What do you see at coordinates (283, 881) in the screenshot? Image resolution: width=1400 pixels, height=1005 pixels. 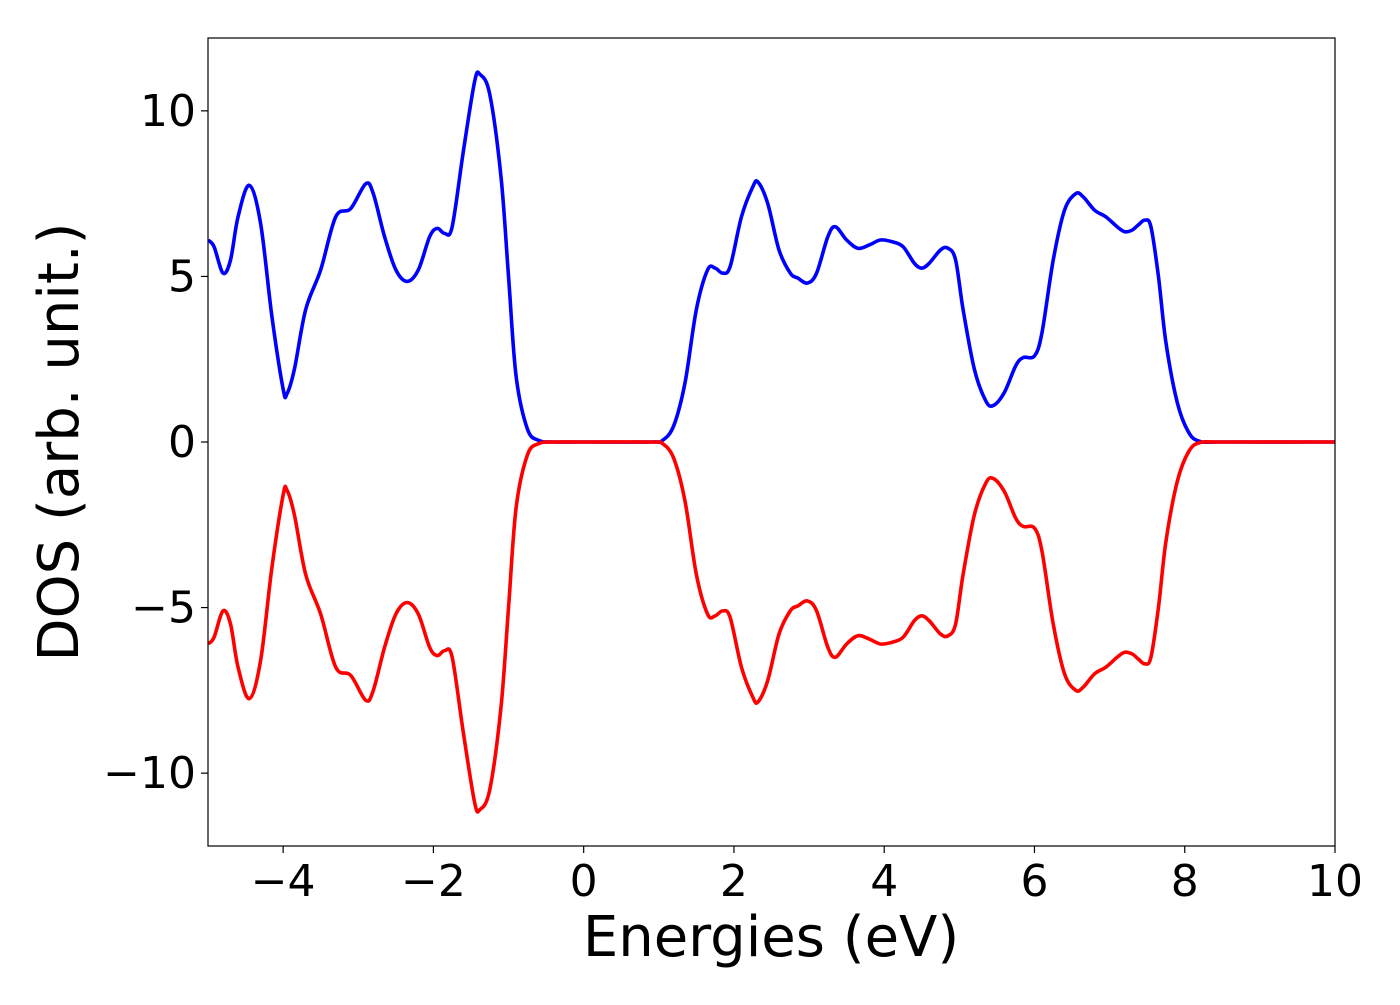 I see `x-tick-label: −4` at bounding box center [283, 881].